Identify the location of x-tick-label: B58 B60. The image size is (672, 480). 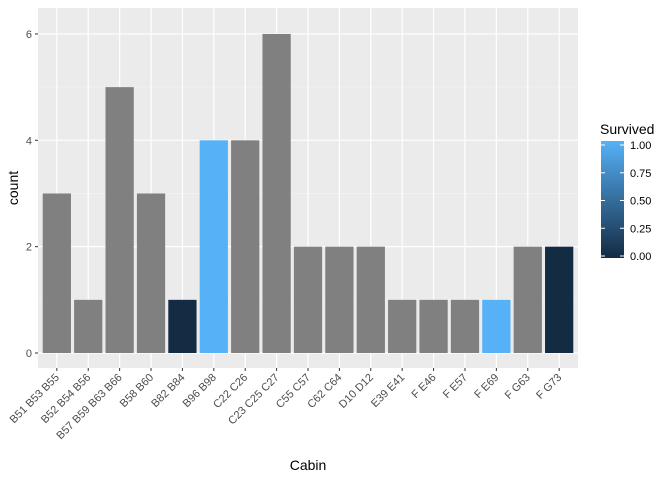
(137, 391).